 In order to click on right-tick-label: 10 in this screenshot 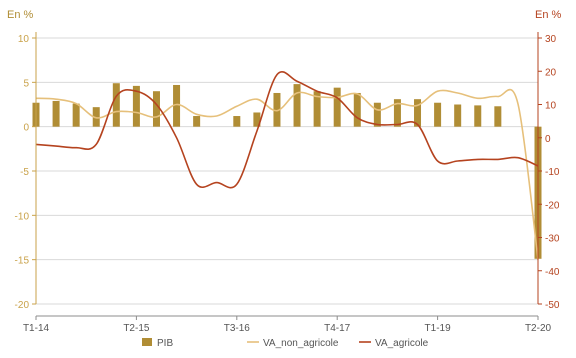, I will do `click(551, 106)`.